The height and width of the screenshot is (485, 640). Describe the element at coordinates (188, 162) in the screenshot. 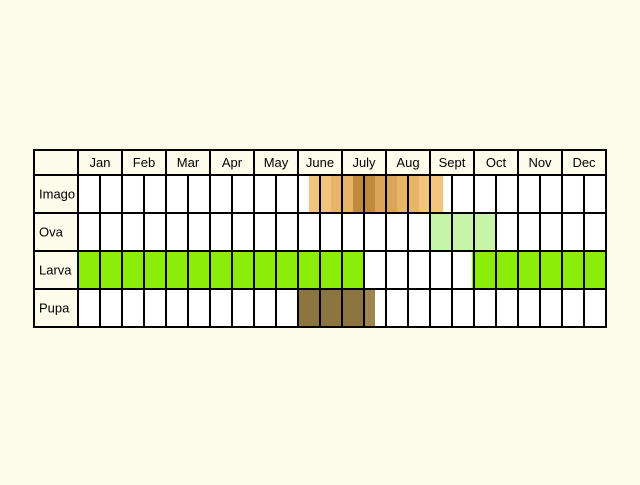

I see `month-label-mar: Mar` at that location.